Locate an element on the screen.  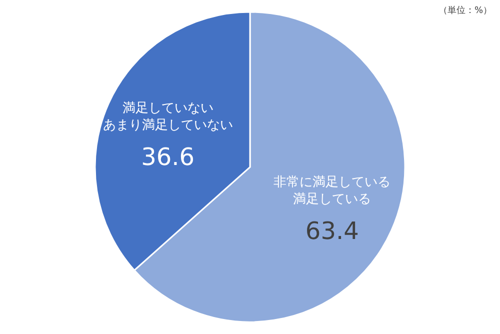
text: （単位：%） is located at coordinates (465, 10).